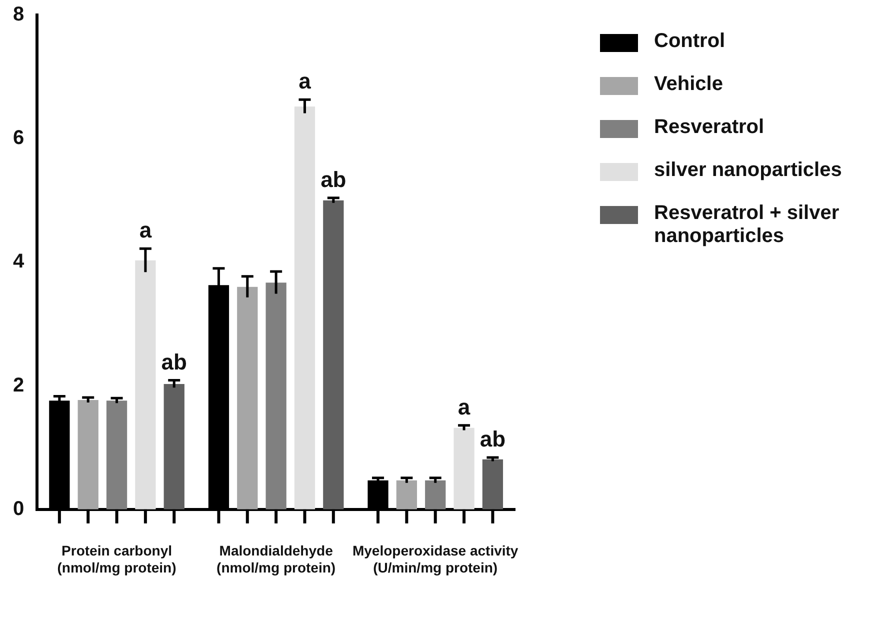  I want to click on y-tick-label: 6, so click(18, 138).